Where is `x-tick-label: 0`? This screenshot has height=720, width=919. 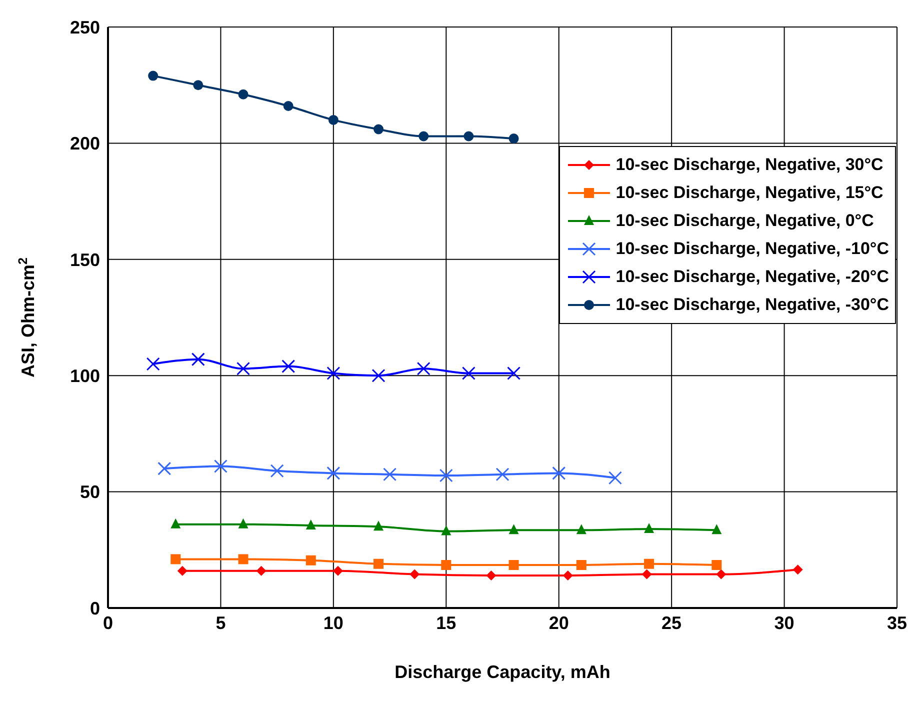
x-tick-label: 0 is located at coordinates (108, 622).